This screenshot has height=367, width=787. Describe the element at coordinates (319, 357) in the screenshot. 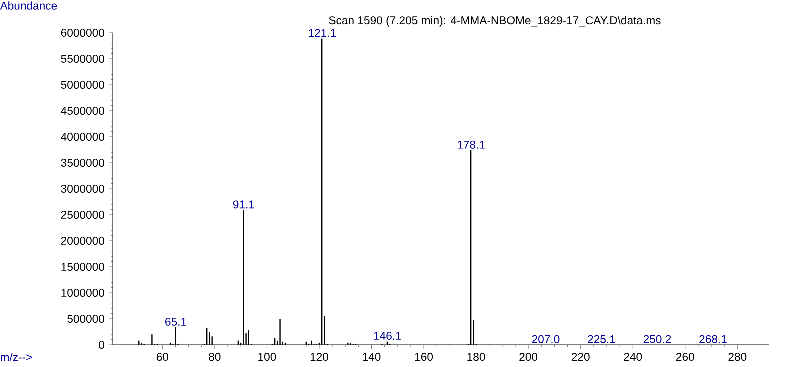

I see `x-tick-label: 120` at that location.